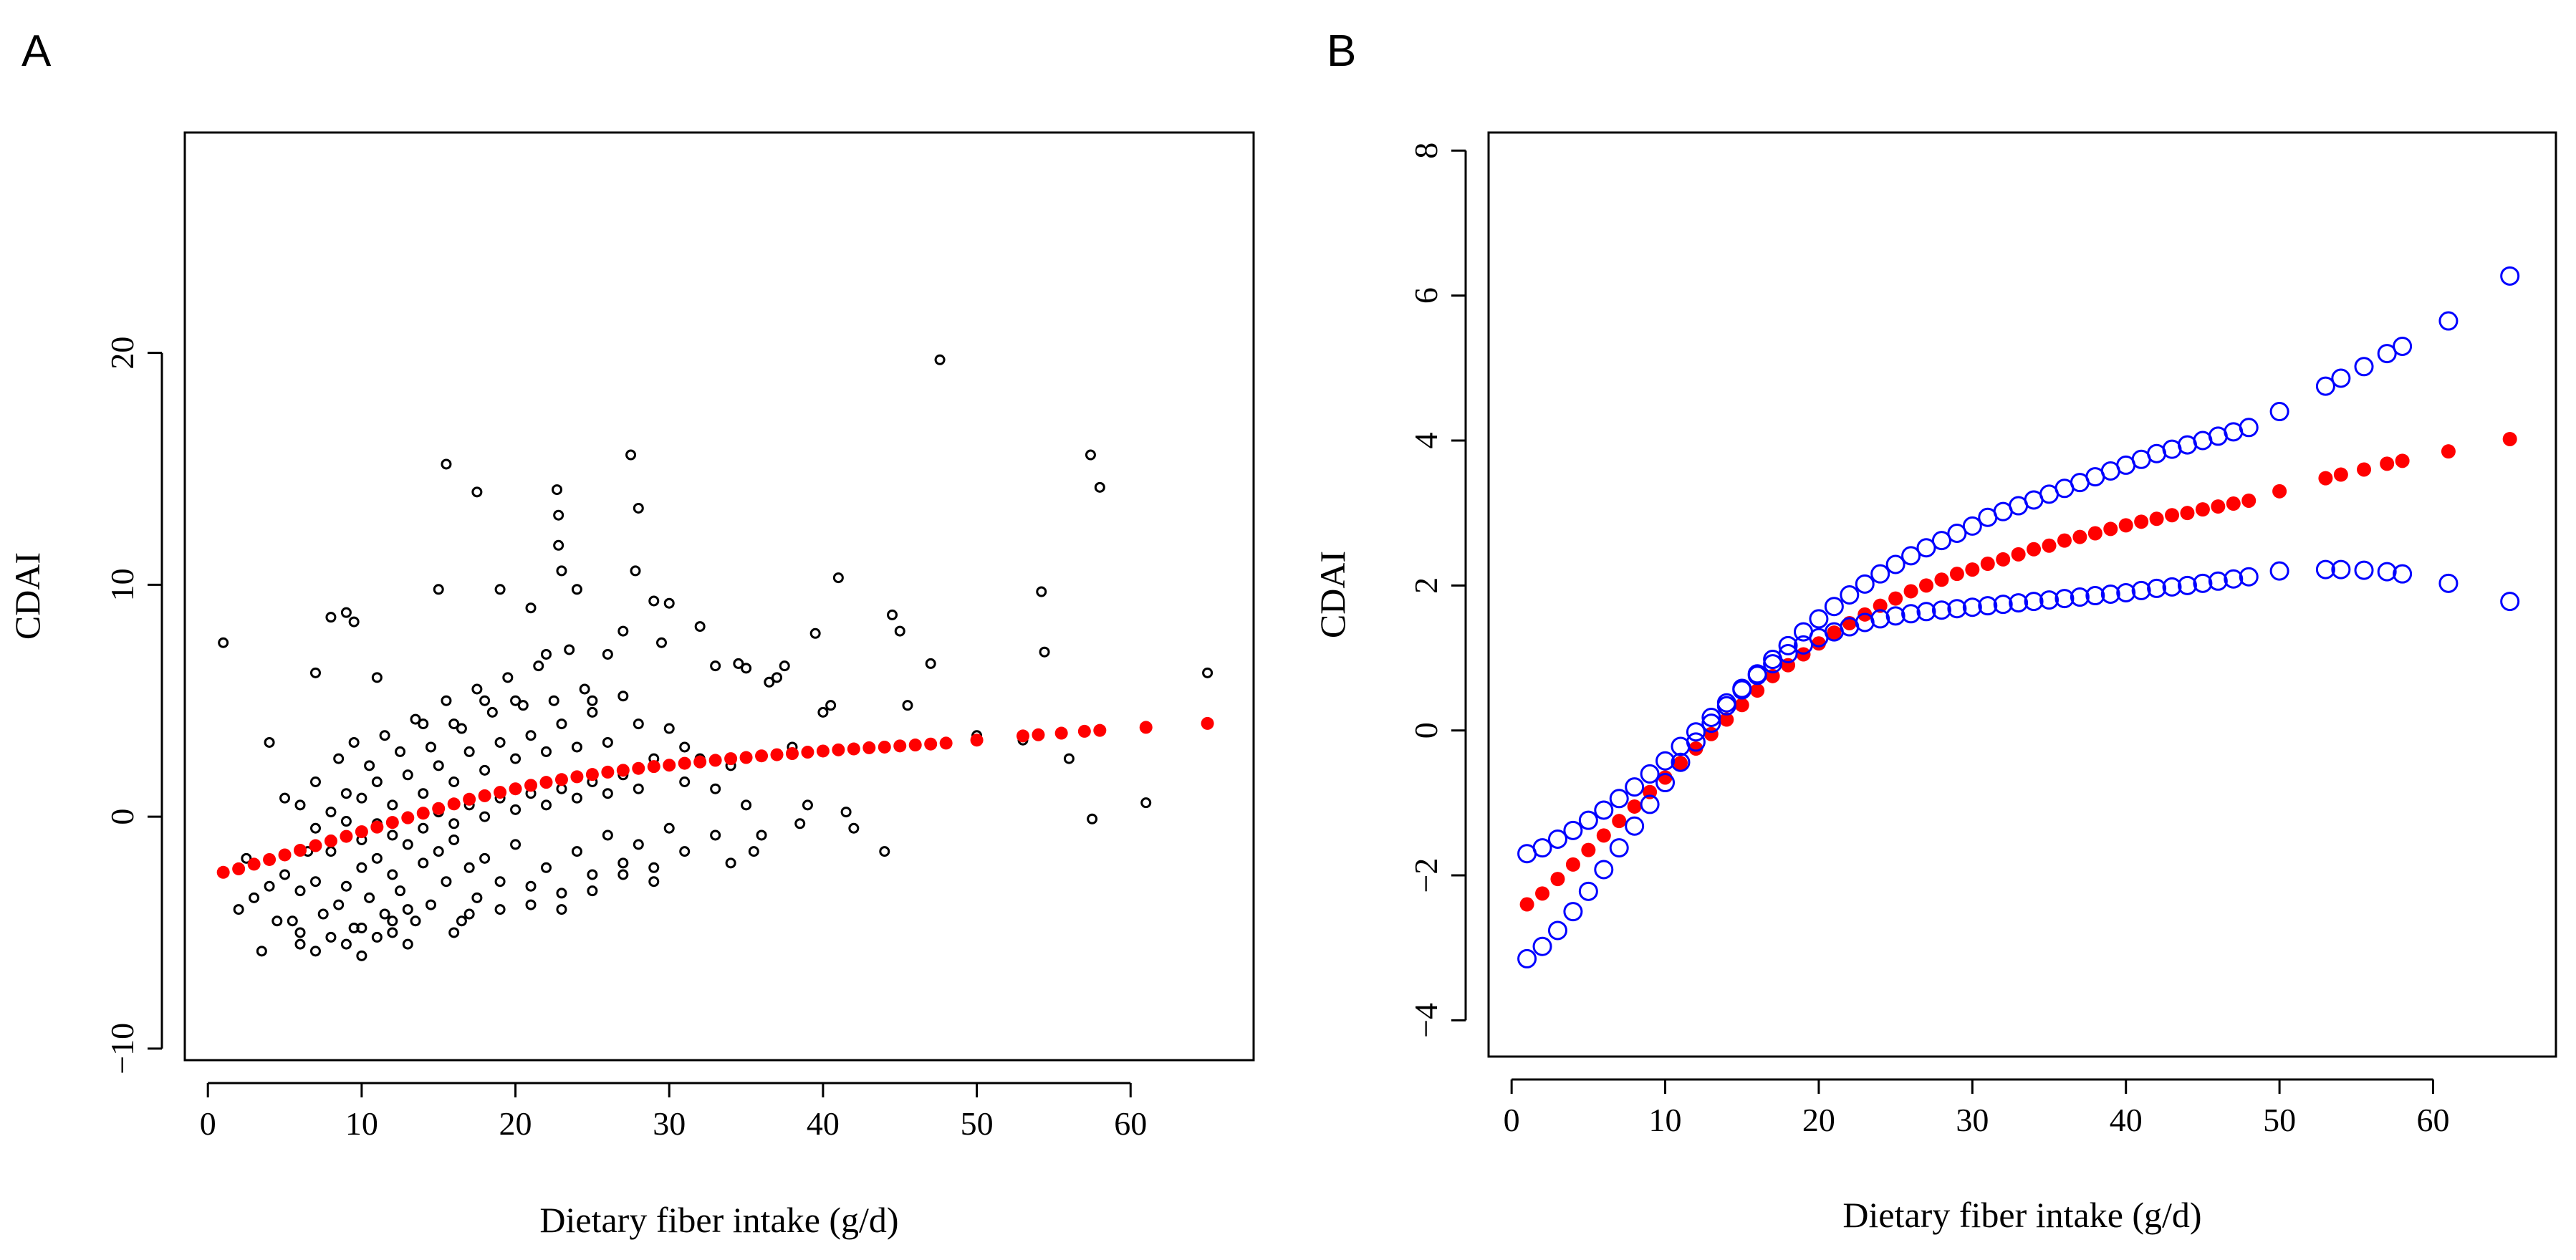 This screenshot has width=2576, height=1260. I want to click on x-axis-b: 0 10 20 30 40 50 60, so click(1976, 1108).